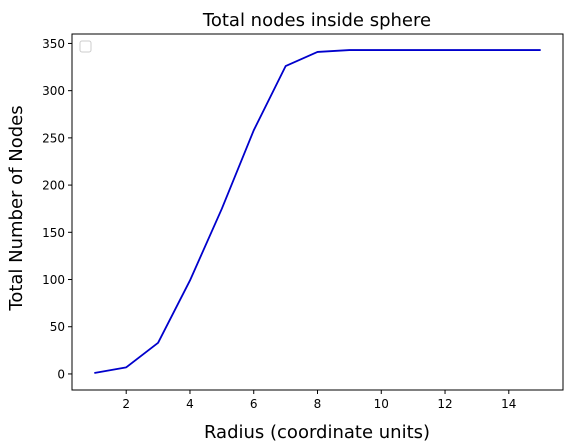 The width and height of the screenshot is (577, 448). I want to click on y-tick-label: 150, so click(53, 233).